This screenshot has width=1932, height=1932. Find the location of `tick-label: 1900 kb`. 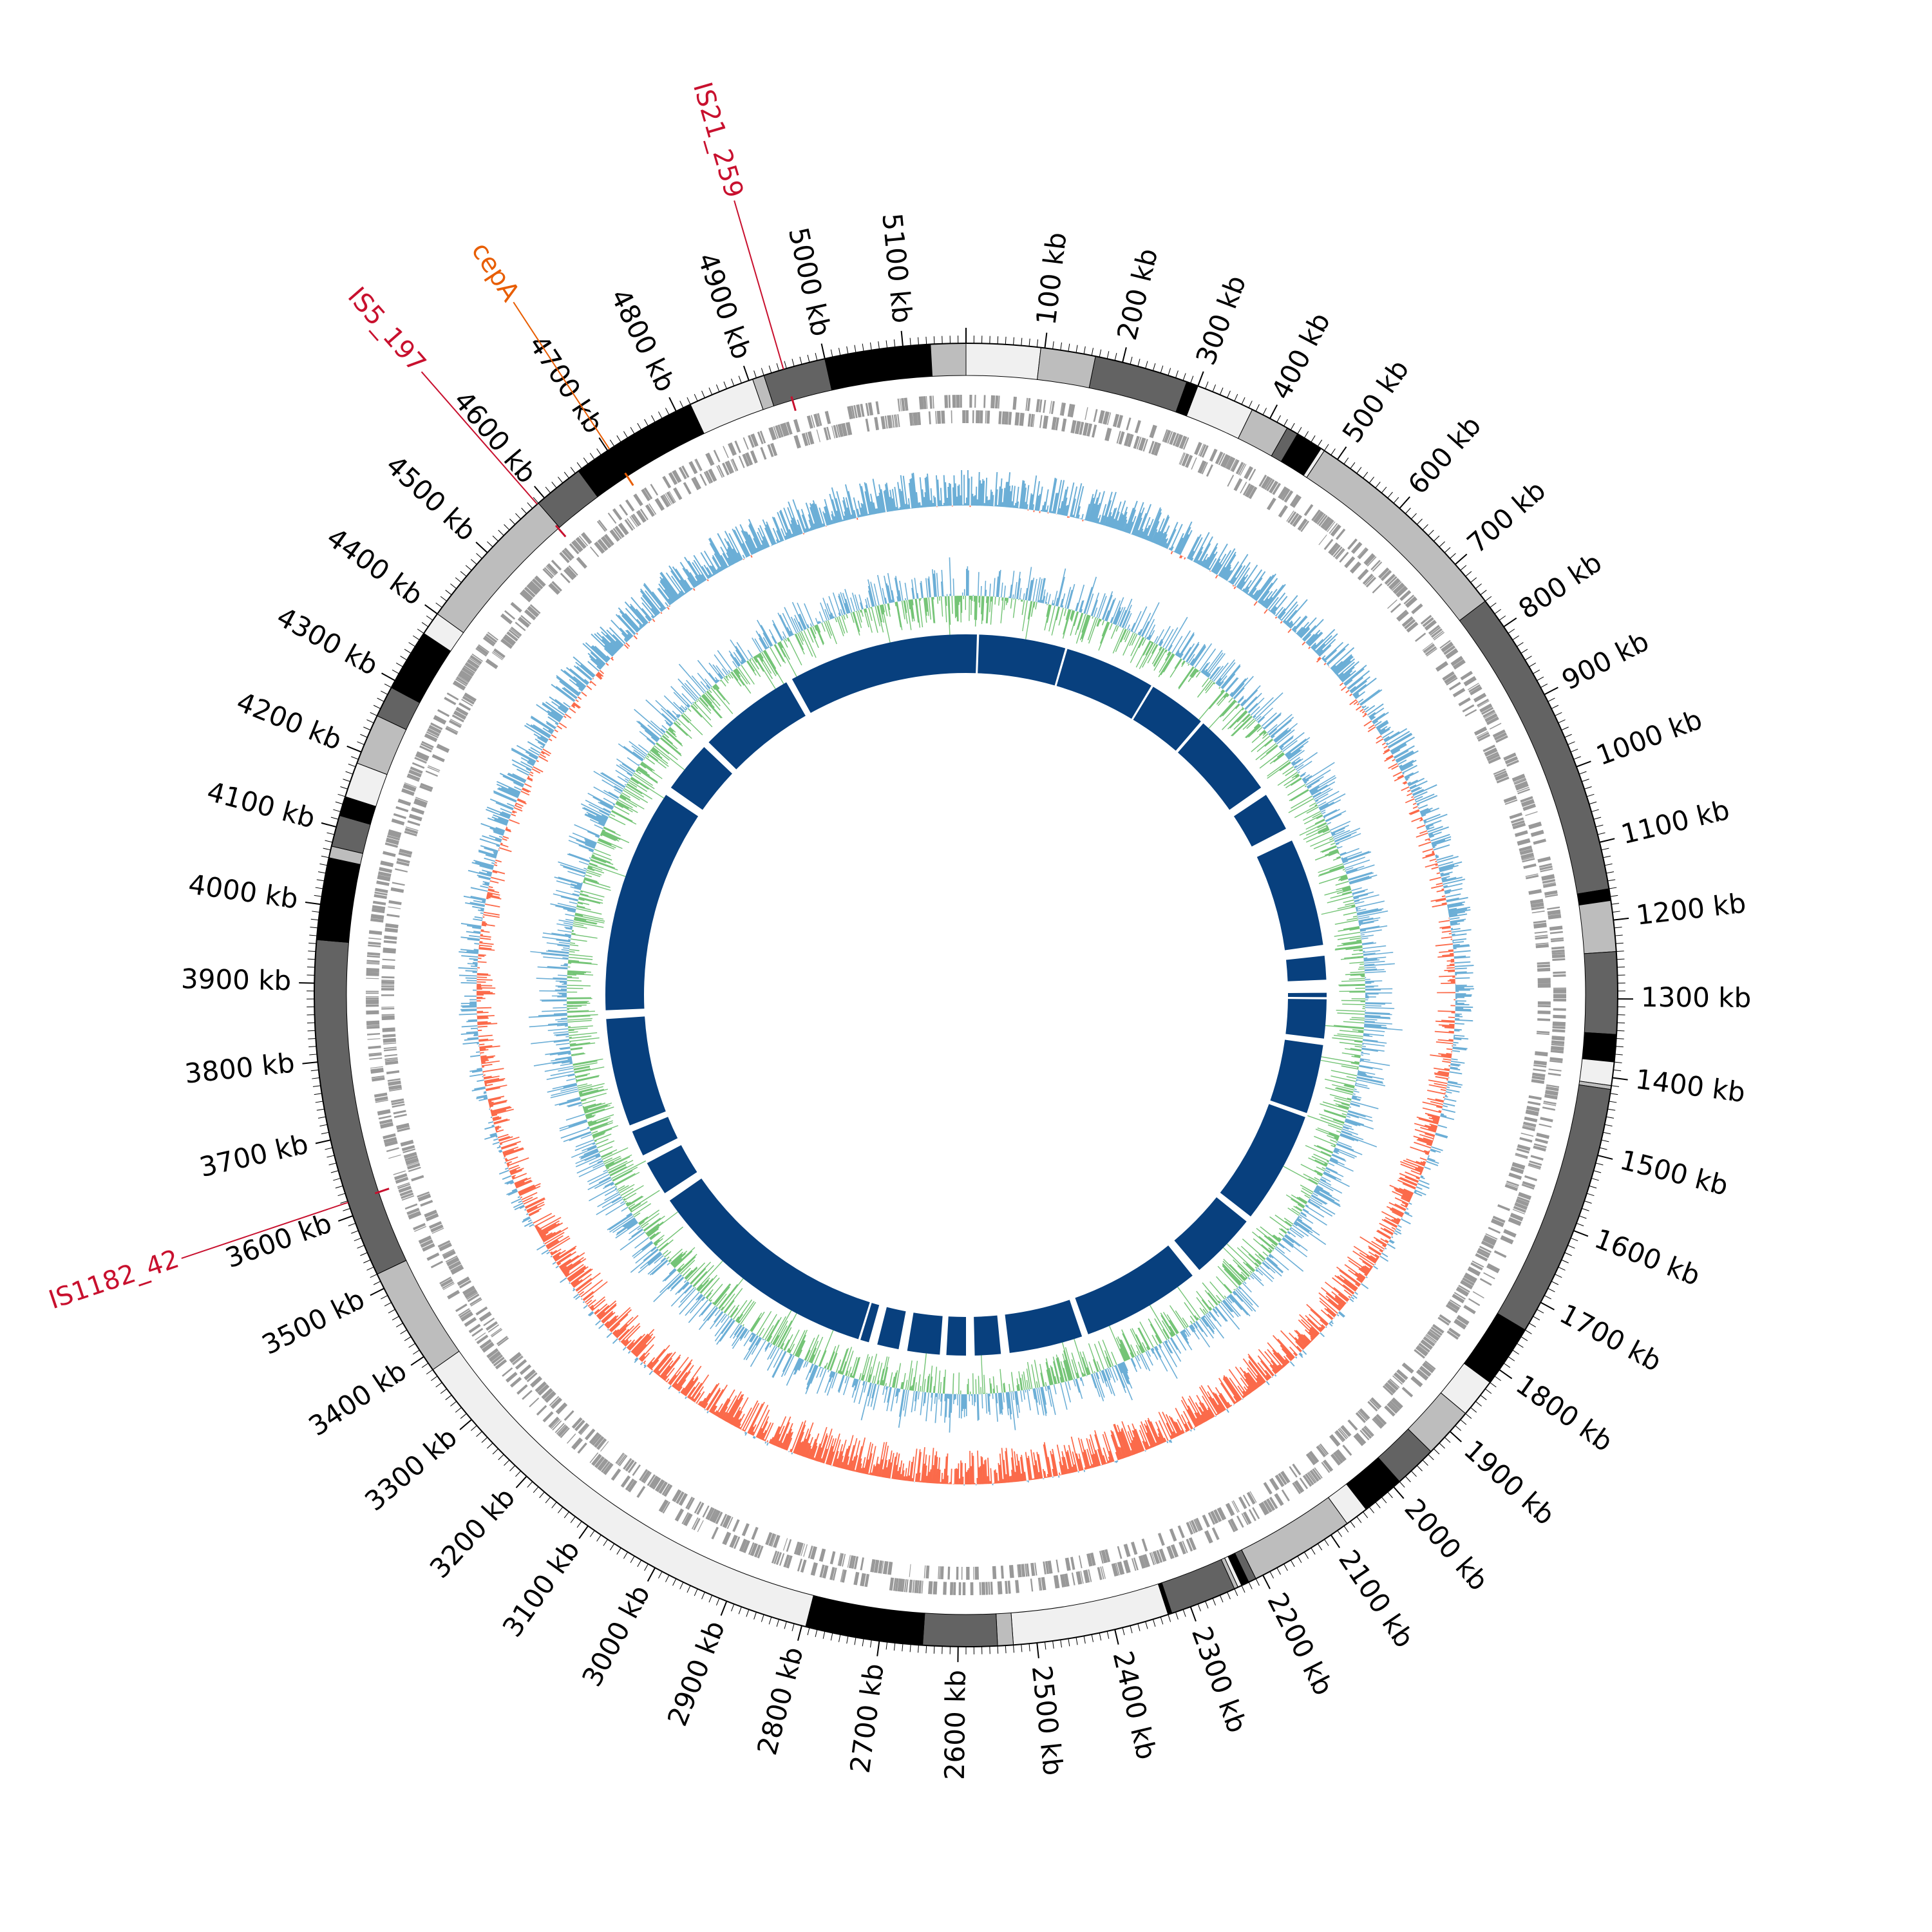

tick-label: 1900 kb is located at coordinates (1510, 1482).